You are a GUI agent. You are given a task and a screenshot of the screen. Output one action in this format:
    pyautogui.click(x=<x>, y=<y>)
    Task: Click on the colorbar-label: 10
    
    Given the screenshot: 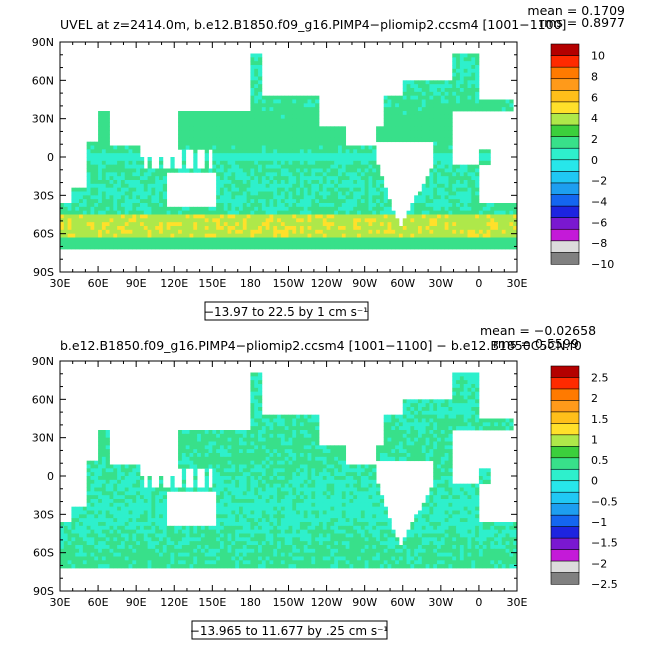 What is the action you would take?
    pyautogui.click(x=598, y=56)
    